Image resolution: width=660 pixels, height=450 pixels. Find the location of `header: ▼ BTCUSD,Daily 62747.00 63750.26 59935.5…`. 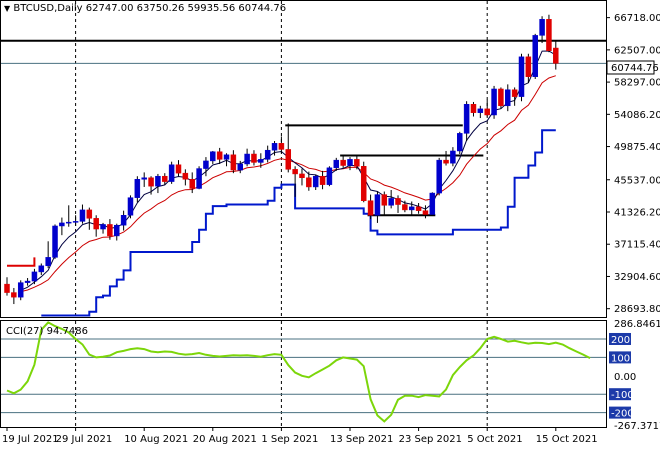

header: ▼ BTCUSD,Daily 62747.00 63750.26 59935.5… is located at coordinates (145, 9).